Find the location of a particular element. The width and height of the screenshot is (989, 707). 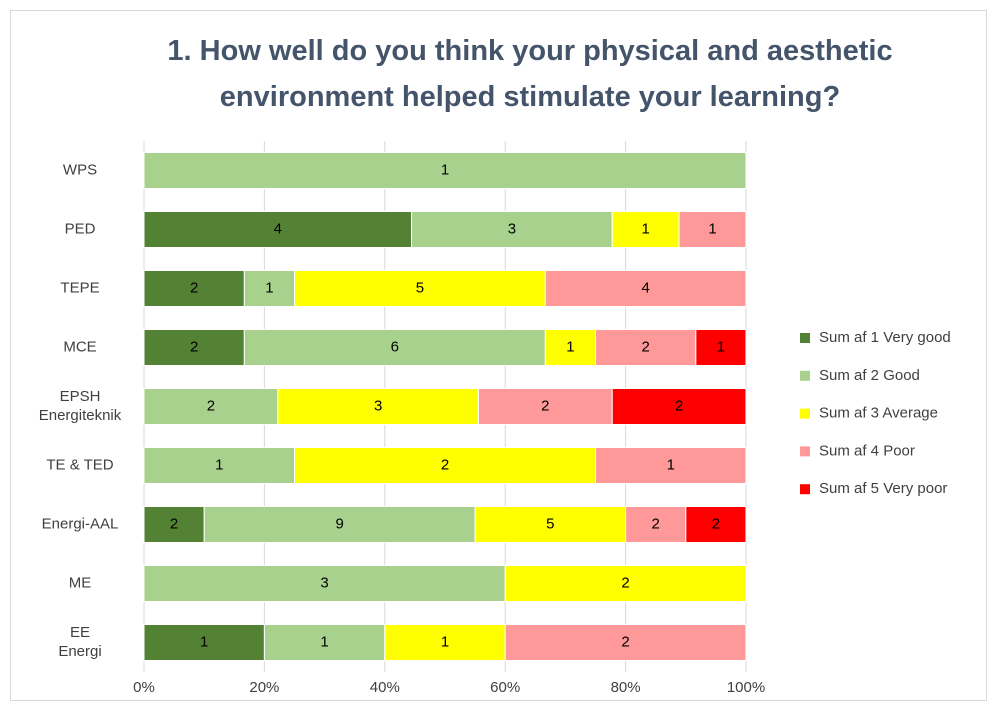

legend-label: Sum af 5 Very poor is located at coordinates (883, 488).